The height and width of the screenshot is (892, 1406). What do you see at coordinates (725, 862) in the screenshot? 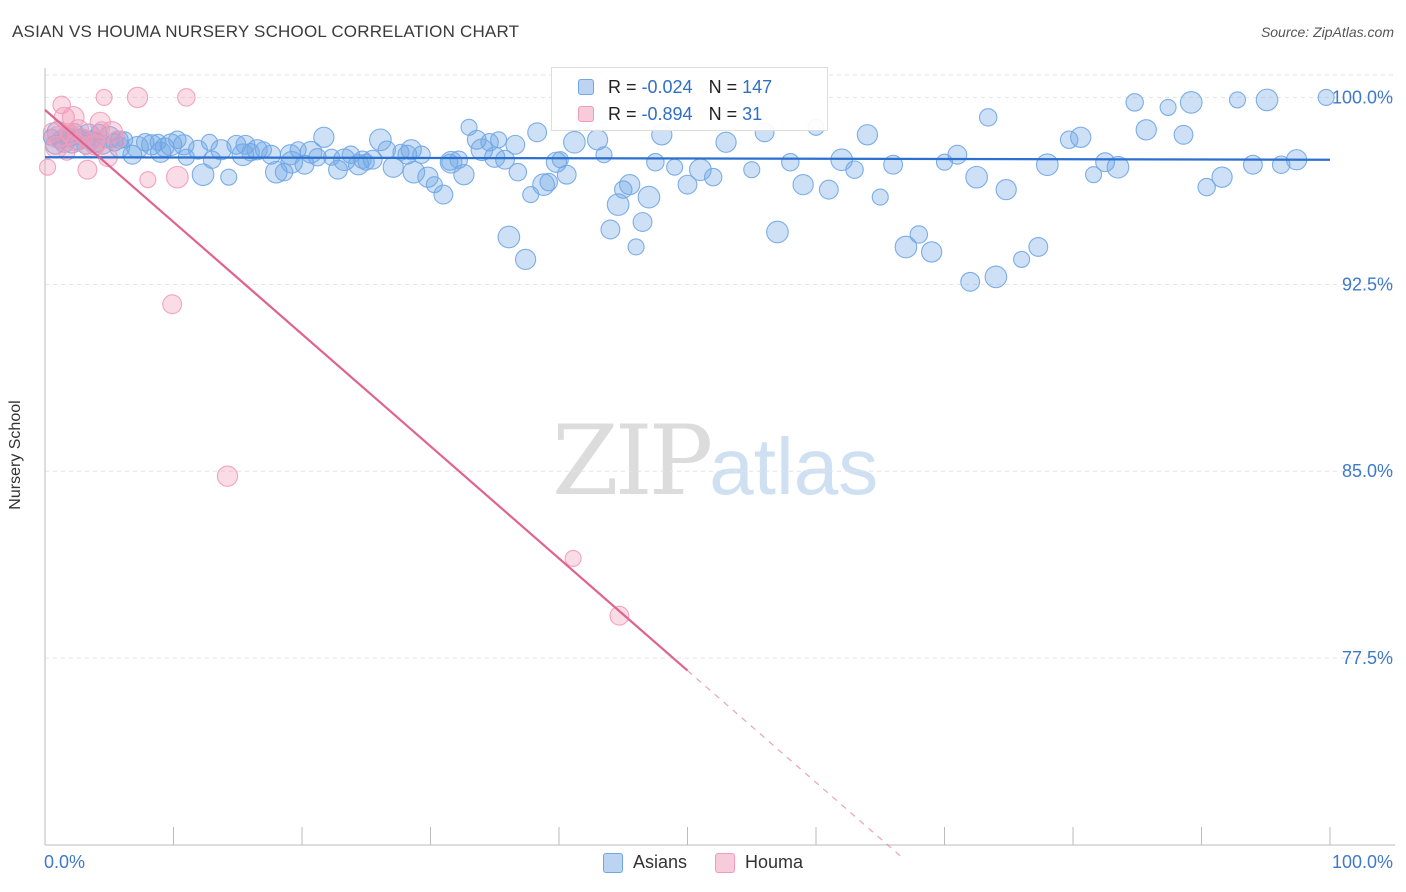
I see `houma-legend-swatch` at bounding box center [725, 862].